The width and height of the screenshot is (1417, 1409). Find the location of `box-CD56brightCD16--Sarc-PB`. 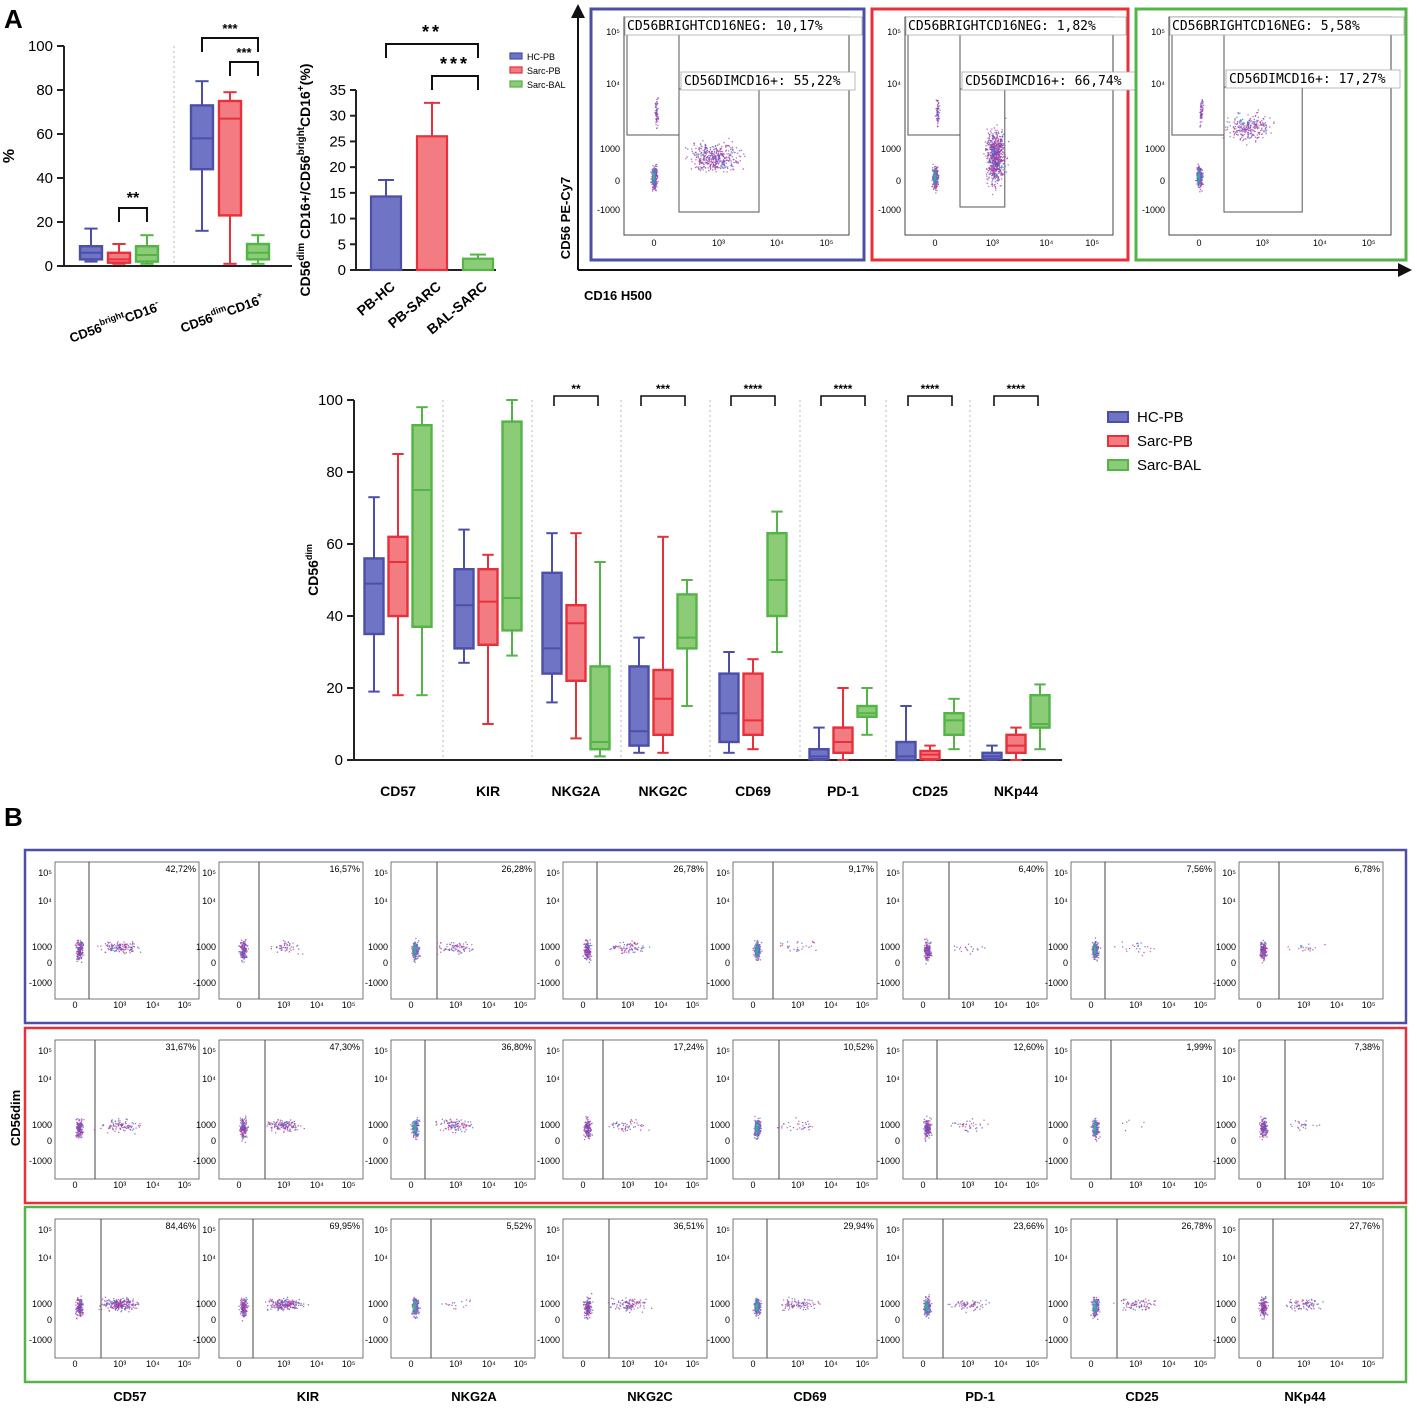

box-CD56brightCD16--Sarc-PB is located at coordinates (119, 254).